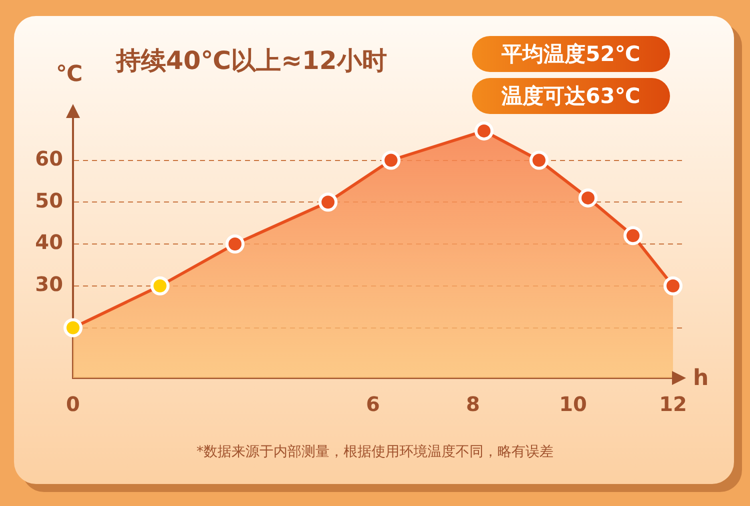  I want to click on x-tick-label: 12, so click(673, 404).